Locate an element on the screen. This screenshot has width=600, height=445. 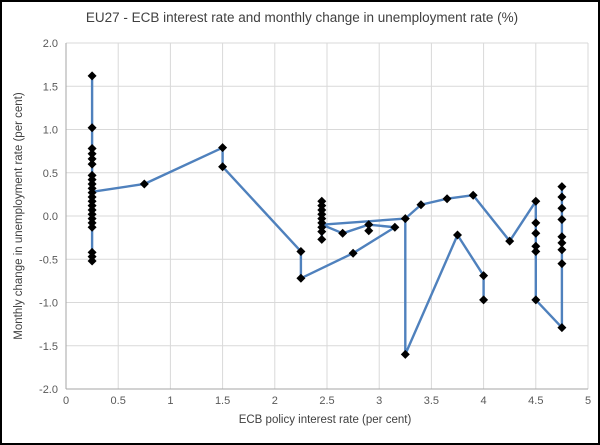
y-tick-label: -1.0 is located at coordinates (48, 304).